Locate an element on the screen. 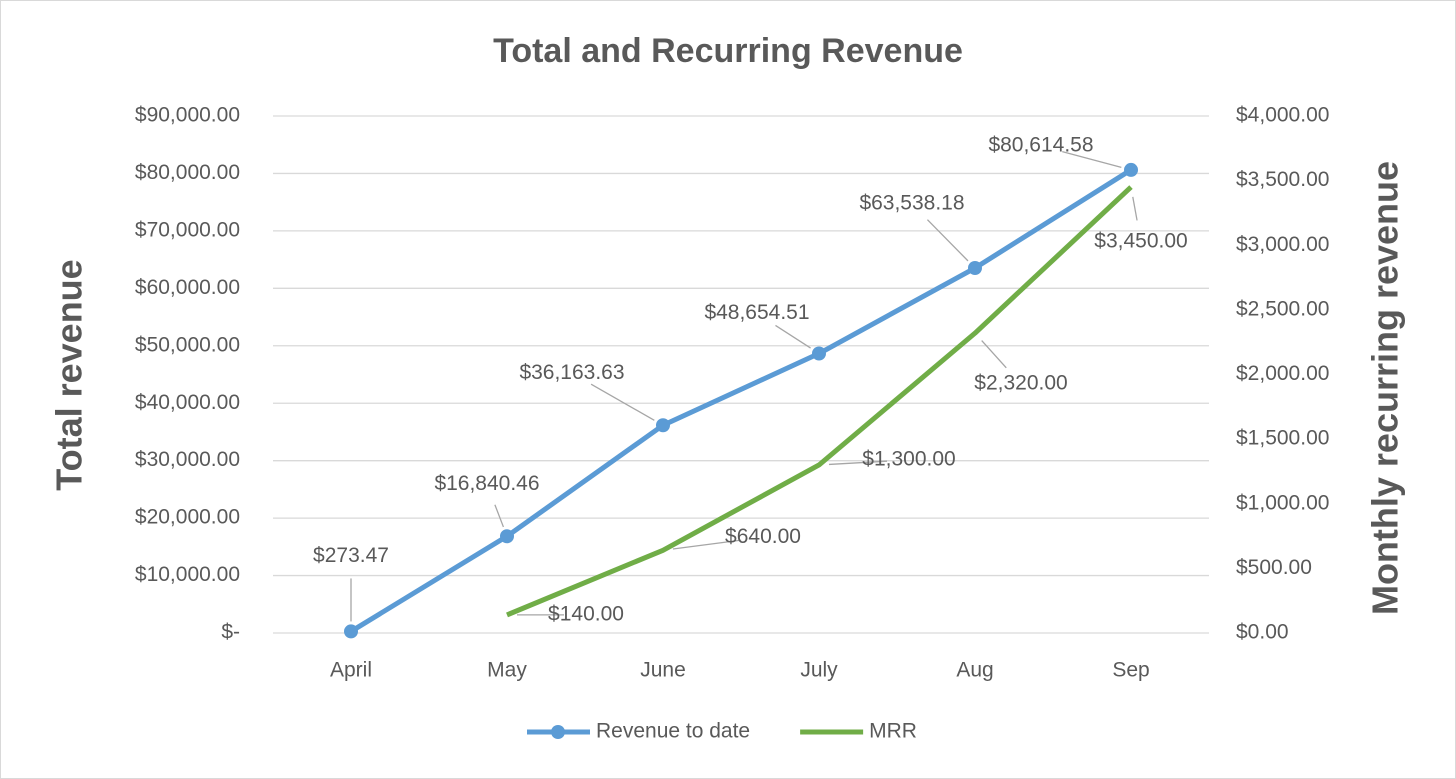 This screenshot has width=1456, height=779. y2-tick-label: $1,500.00 is located at coordinates (1282, 438).